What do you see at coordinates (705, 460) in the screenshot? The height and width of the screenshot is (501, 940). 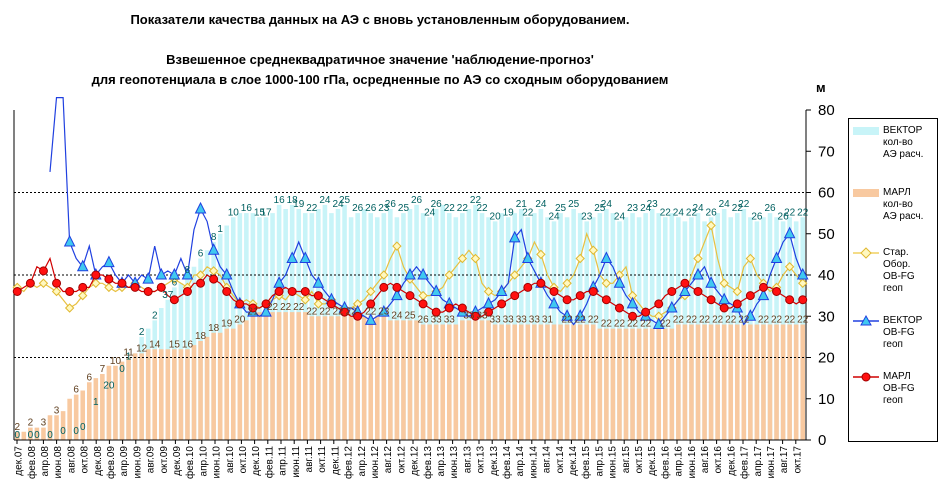 I see `x-tick-label: авг.16` at bounding box center [705, 460].